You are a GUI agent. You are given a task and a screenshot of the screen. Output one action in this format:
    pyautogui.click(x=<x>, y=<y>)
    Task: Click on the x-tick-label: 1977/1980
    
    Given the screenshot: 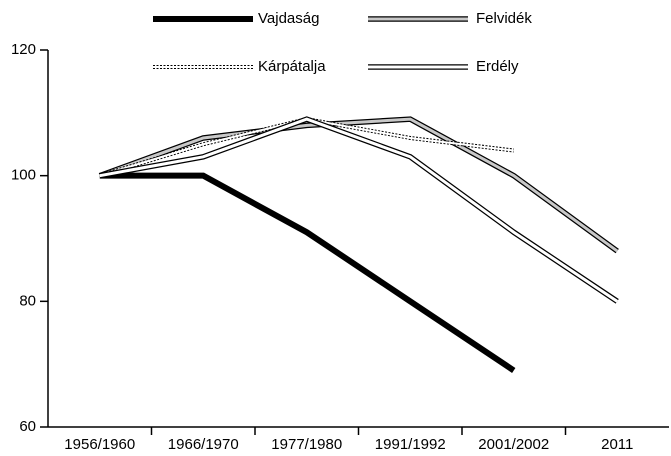 What is the action you would take?
    pyautogui.click(x=306, y=444)
    